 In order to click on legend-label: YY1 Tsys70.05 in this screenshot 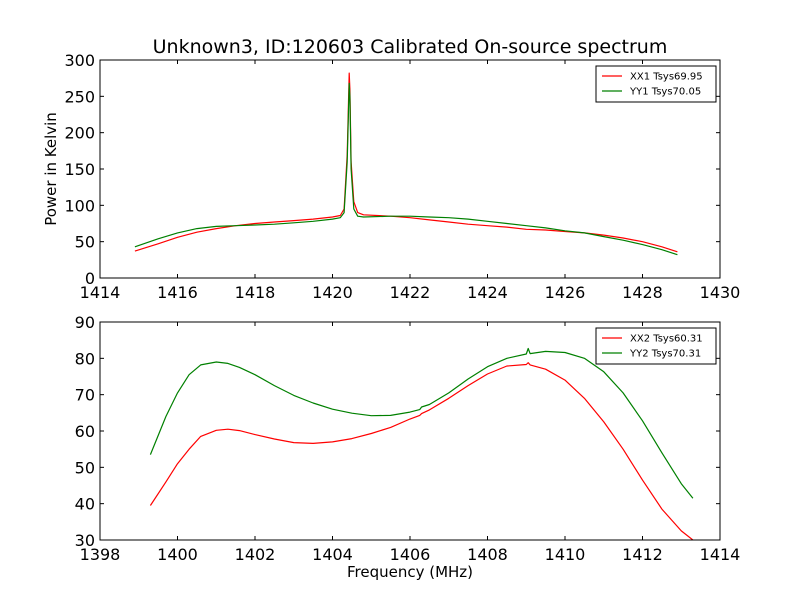, I will do `click(665, 92)`.